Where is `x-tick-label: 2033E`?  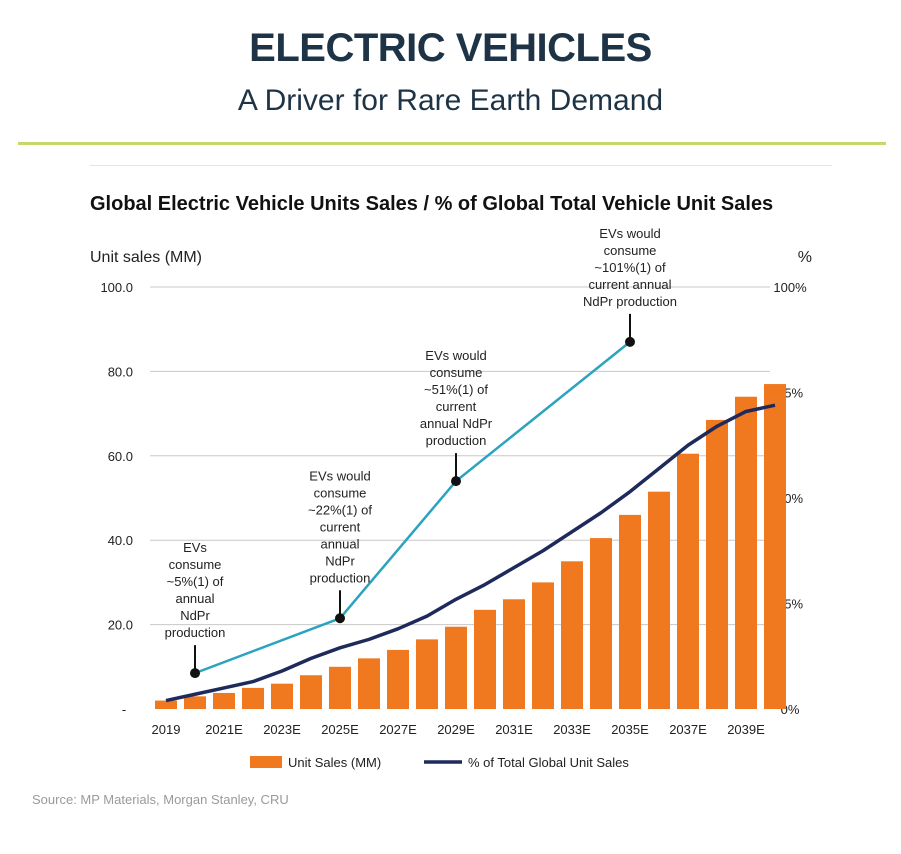
x-tick-label: 2033E is located at coordinates (572, 729).